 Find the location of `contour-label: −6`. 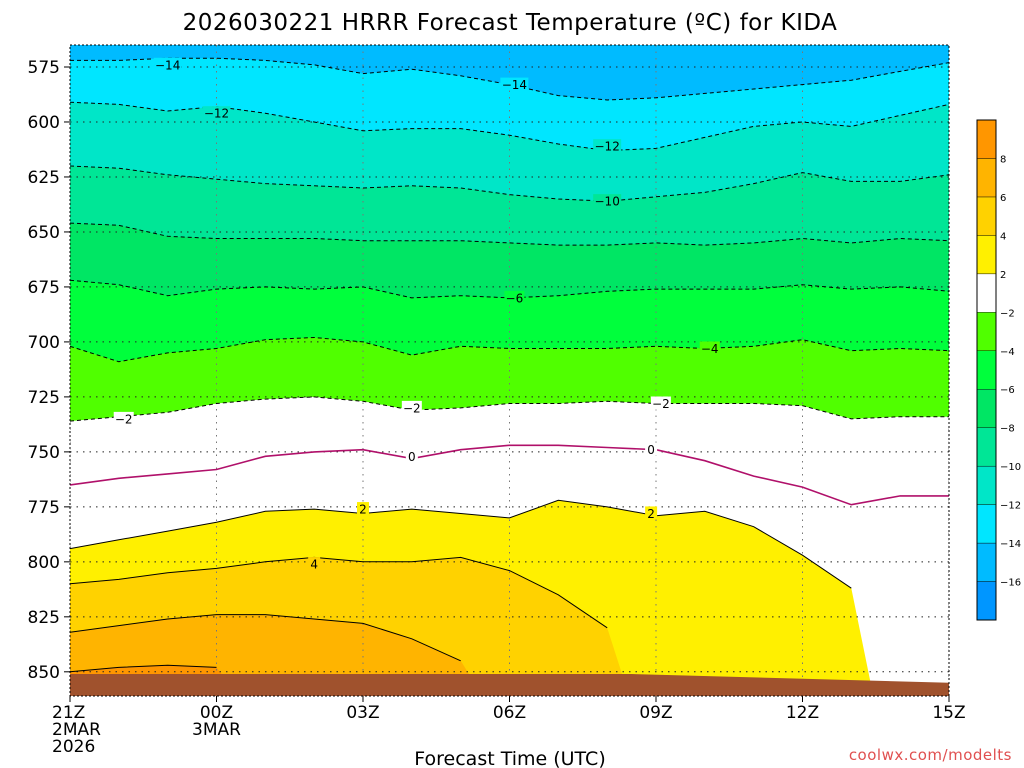

contour-label: −6 is located at coordinates (515, 298).